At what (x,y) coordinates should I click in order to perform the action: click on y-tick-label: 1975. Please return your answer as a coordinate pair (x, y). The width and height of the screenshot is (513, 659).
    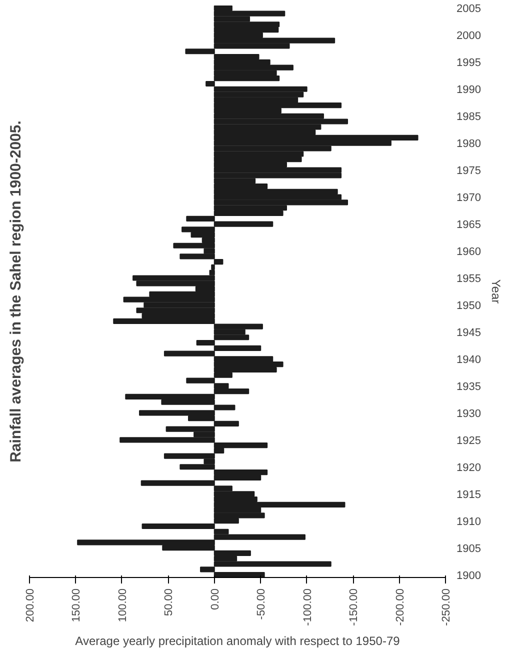
    Looking at the image, I should click on (468, 171).